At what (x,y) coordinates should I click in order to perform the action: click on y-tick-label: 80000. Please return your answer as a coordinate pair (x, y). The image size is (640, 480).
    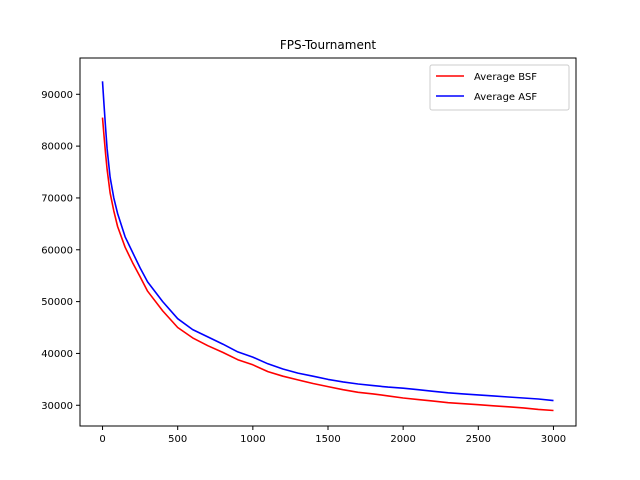
    Looking at the image, I should click on (57, 147).